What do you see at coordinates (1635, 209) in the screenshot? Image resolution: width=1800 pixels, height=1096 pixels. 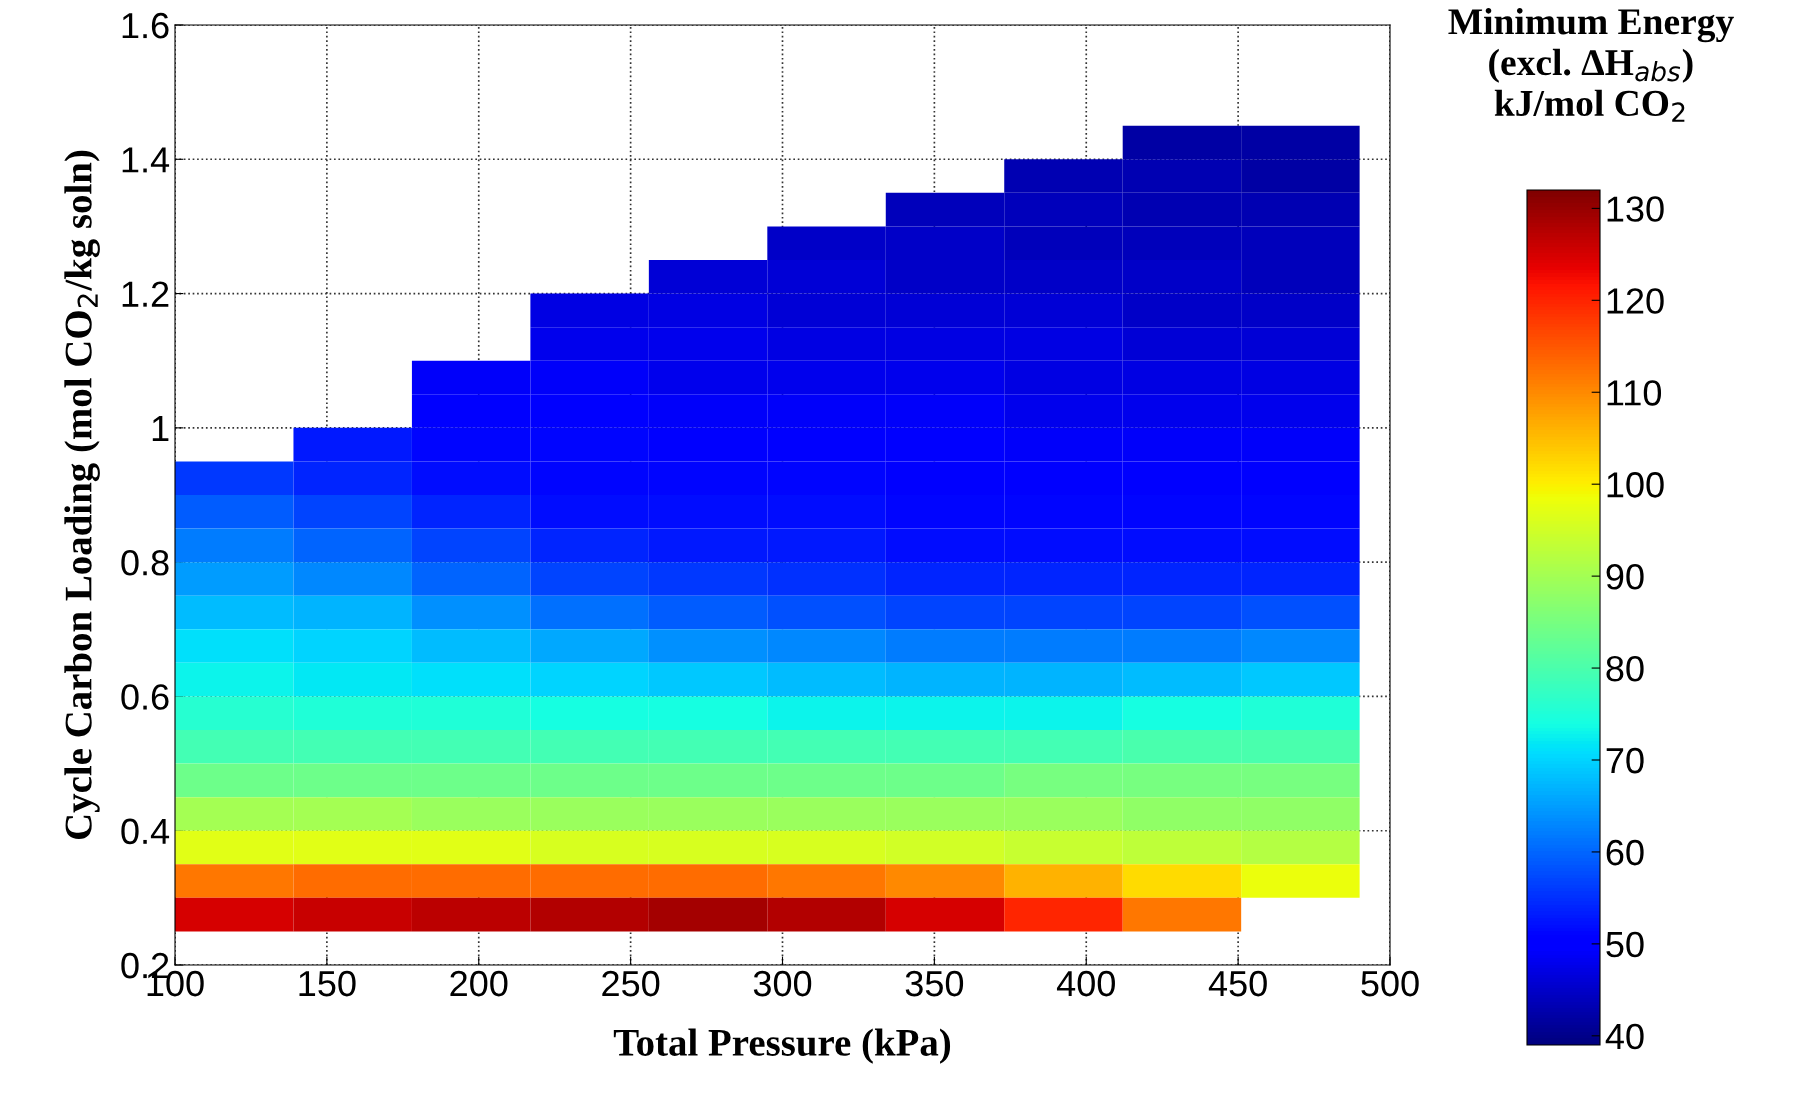 I see `color-bar-label: 130` at bounding box center [1635, 209].